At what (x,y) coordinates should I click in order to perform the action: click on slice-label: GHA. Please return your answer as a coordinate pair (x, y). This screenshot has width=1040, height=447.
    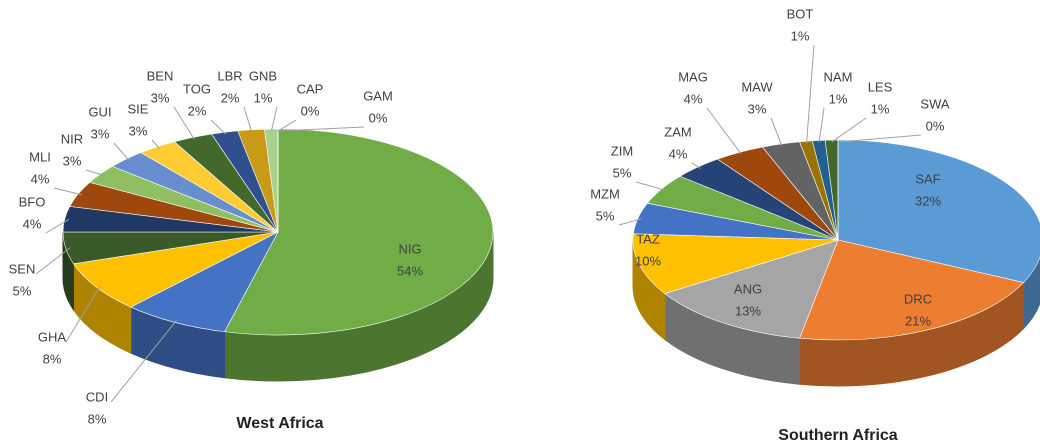
    Looking at the image, I should click on (52, 336).